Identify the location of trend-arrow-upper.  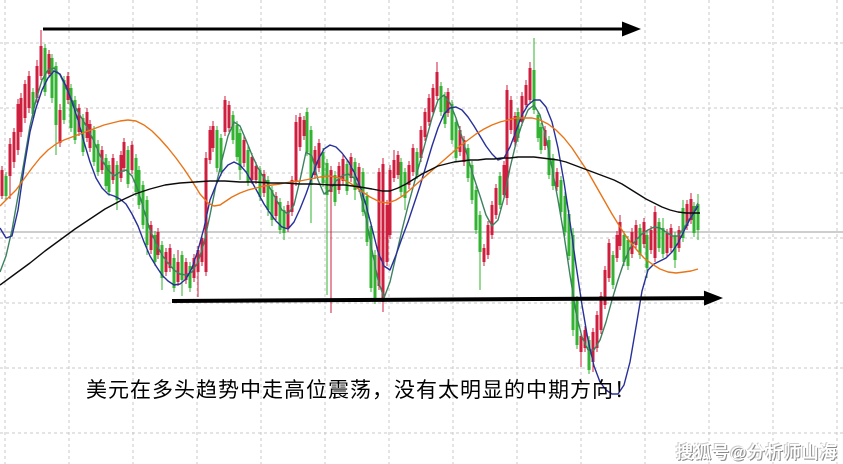
(342, 29).